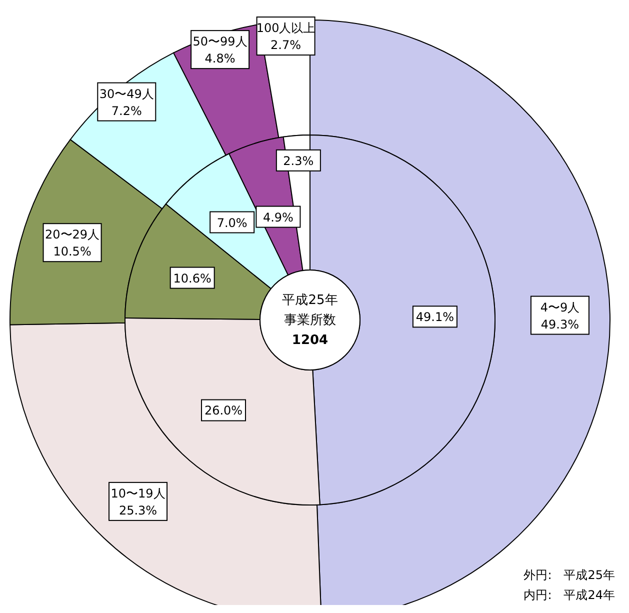 Image resolution: width=629 pixels, height=613 pixels. What do you see at coordinates (223, 411) in the screenshot?
I see `data-label: 26.0%` at bounding box center [223, 411].